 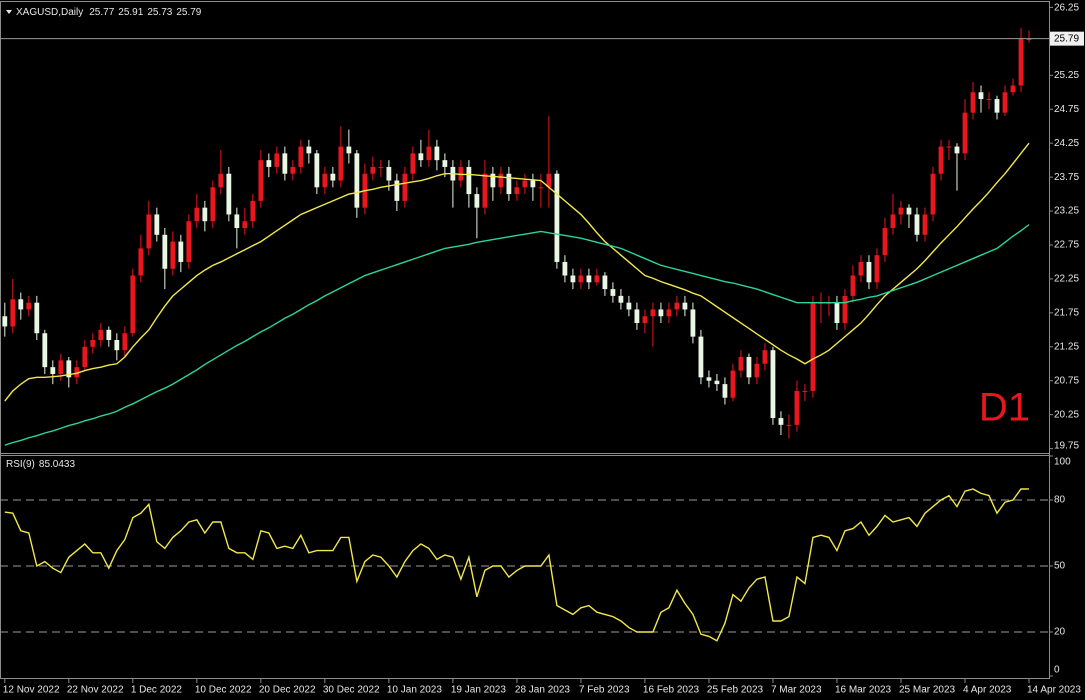 I want to click on indicator-value: 85.0433, so click(x=57, y=464).